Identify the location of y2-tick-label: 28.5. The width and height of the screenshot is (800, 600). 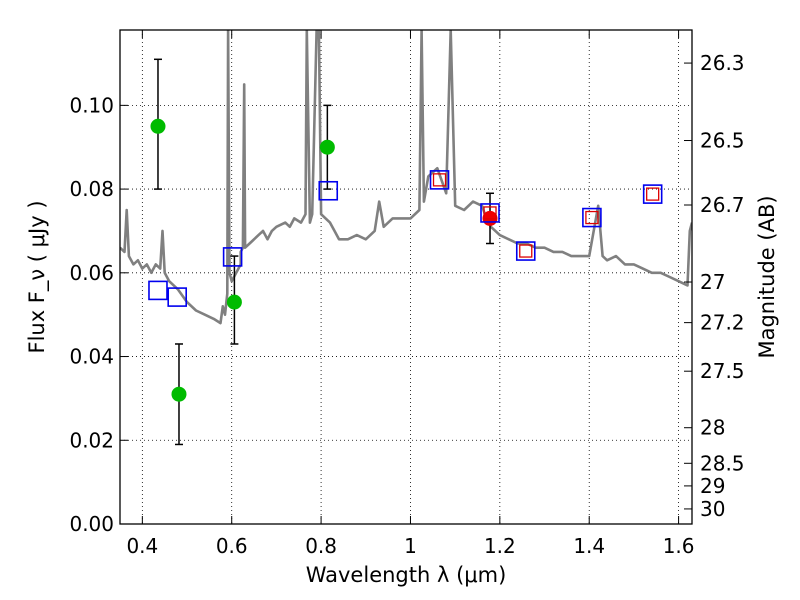
(722, 463).